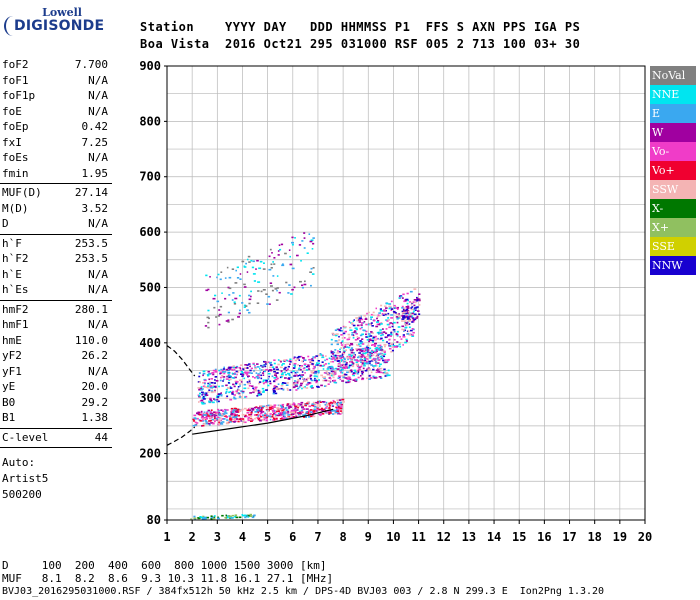 This screenshot has width=700, height=600. What do you see at coordinates (15, 258) in the screenshot?
I see `param-label: h`F2` at bounding box center [15, 258].